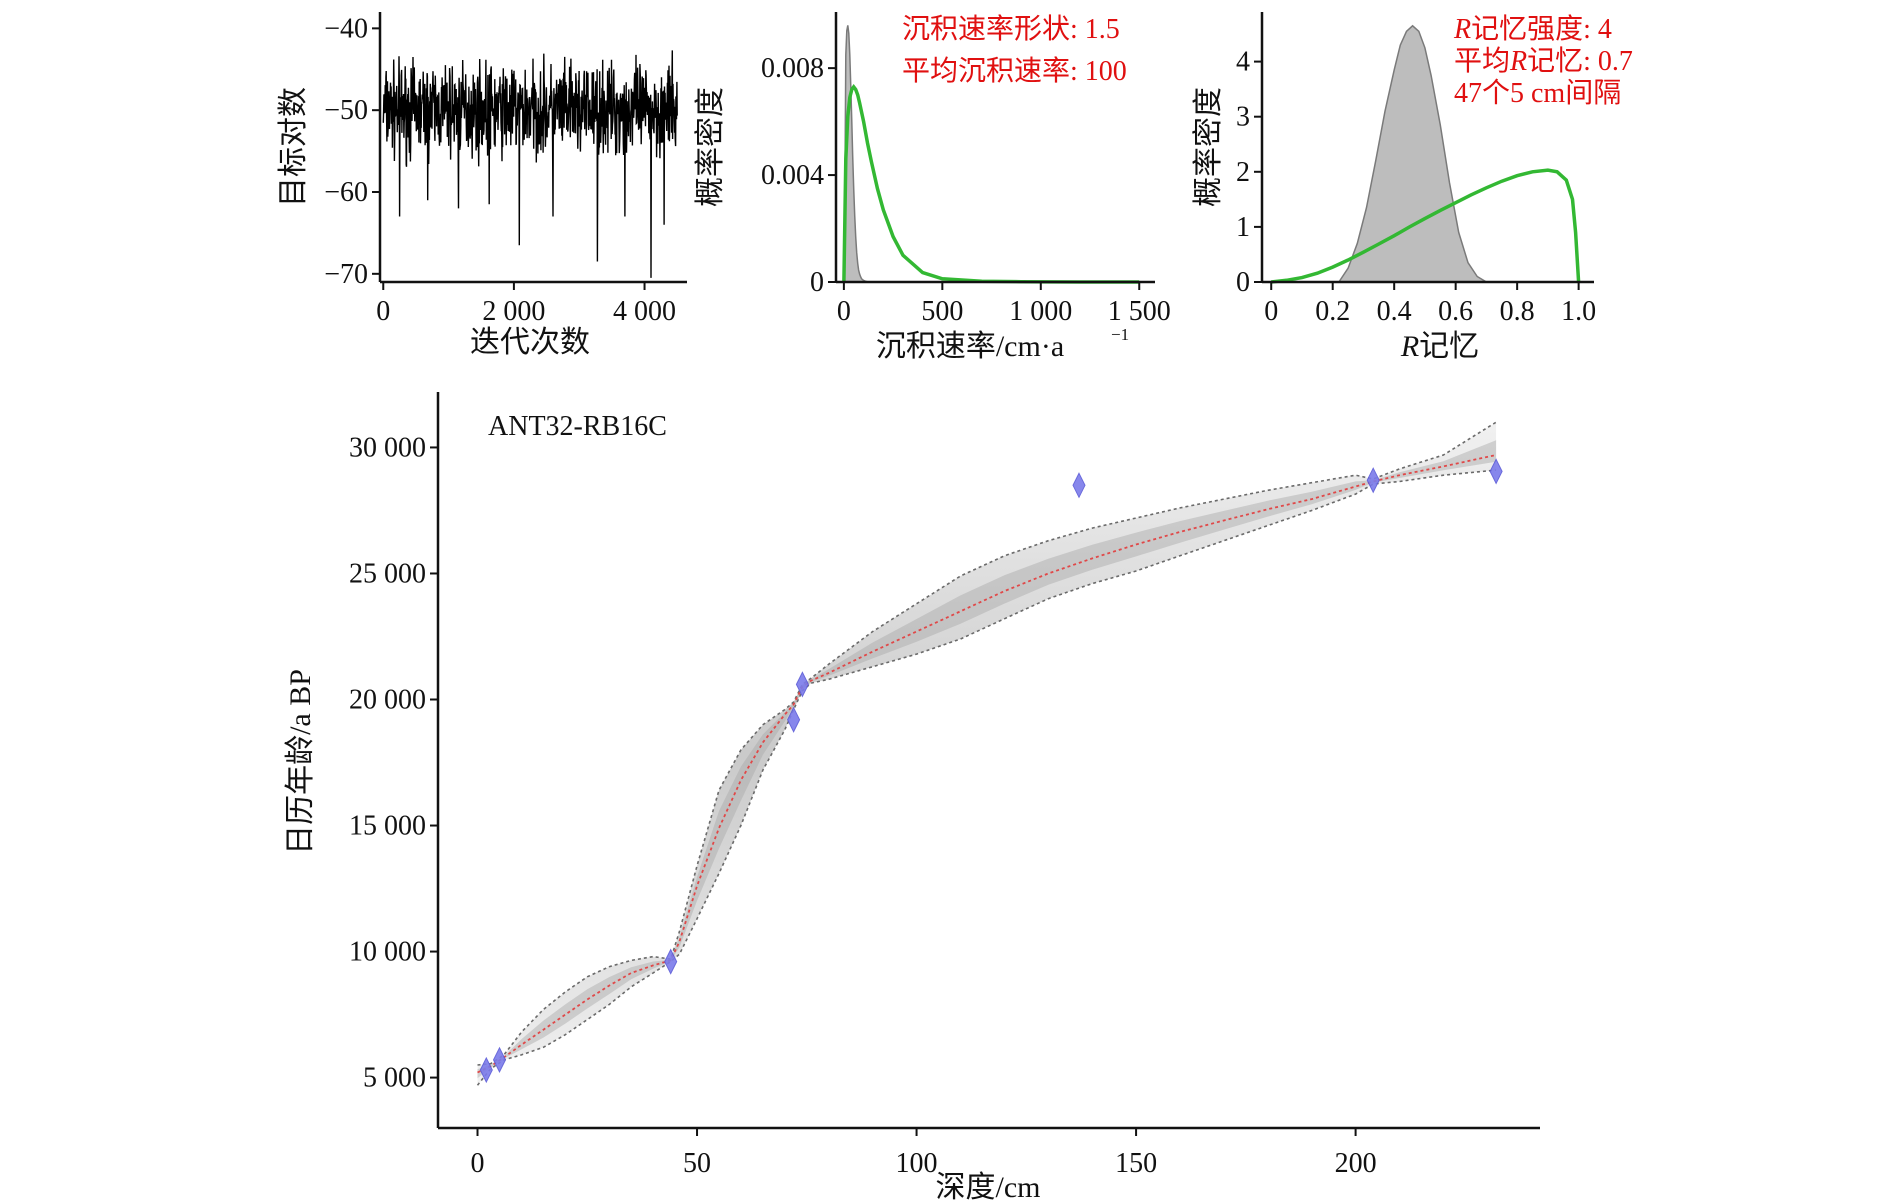 The height and width of the screenshot is (1201, 1890). What do you see at coordinates (917, 1163) in the screenshot?
I see `x-tick-label: 100` at bounding box center [917, 1163].